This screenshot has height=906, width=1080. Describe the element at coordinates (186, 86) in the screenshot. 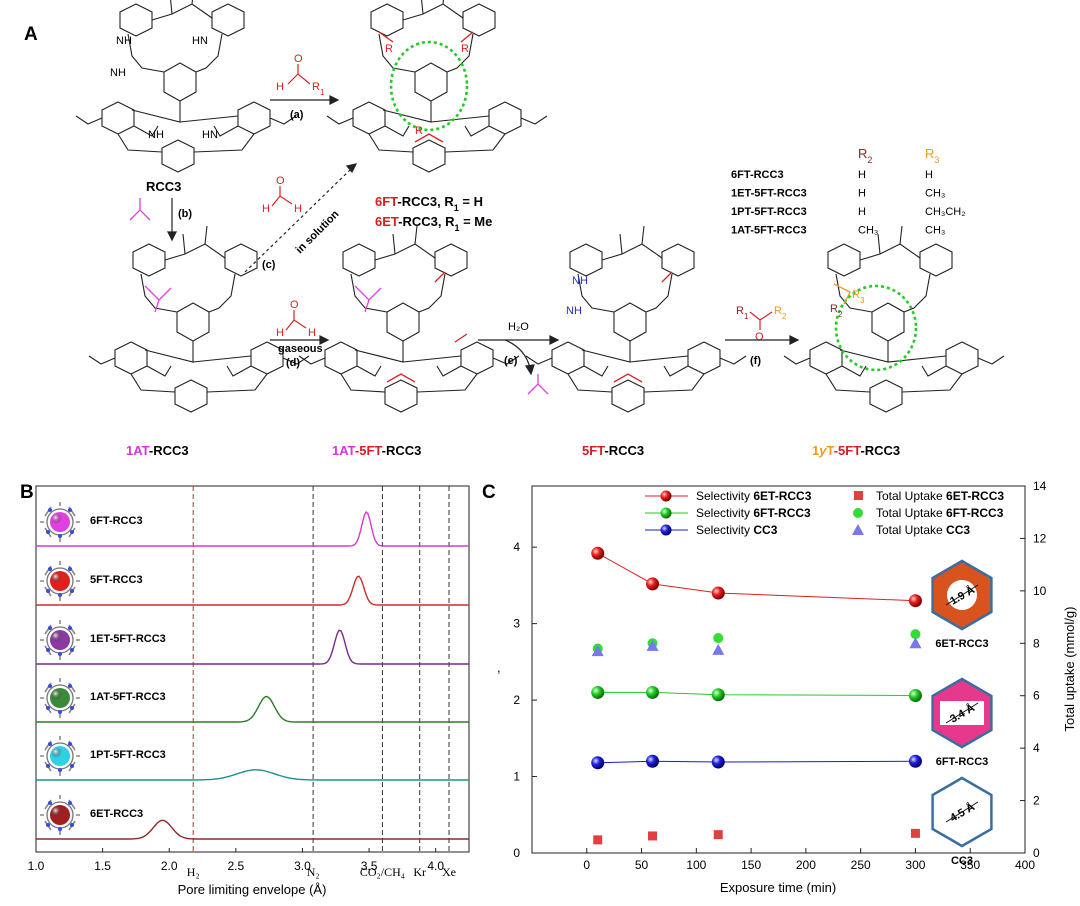

I see `rcc3-structure: NH HN NH NH HN` at that location.